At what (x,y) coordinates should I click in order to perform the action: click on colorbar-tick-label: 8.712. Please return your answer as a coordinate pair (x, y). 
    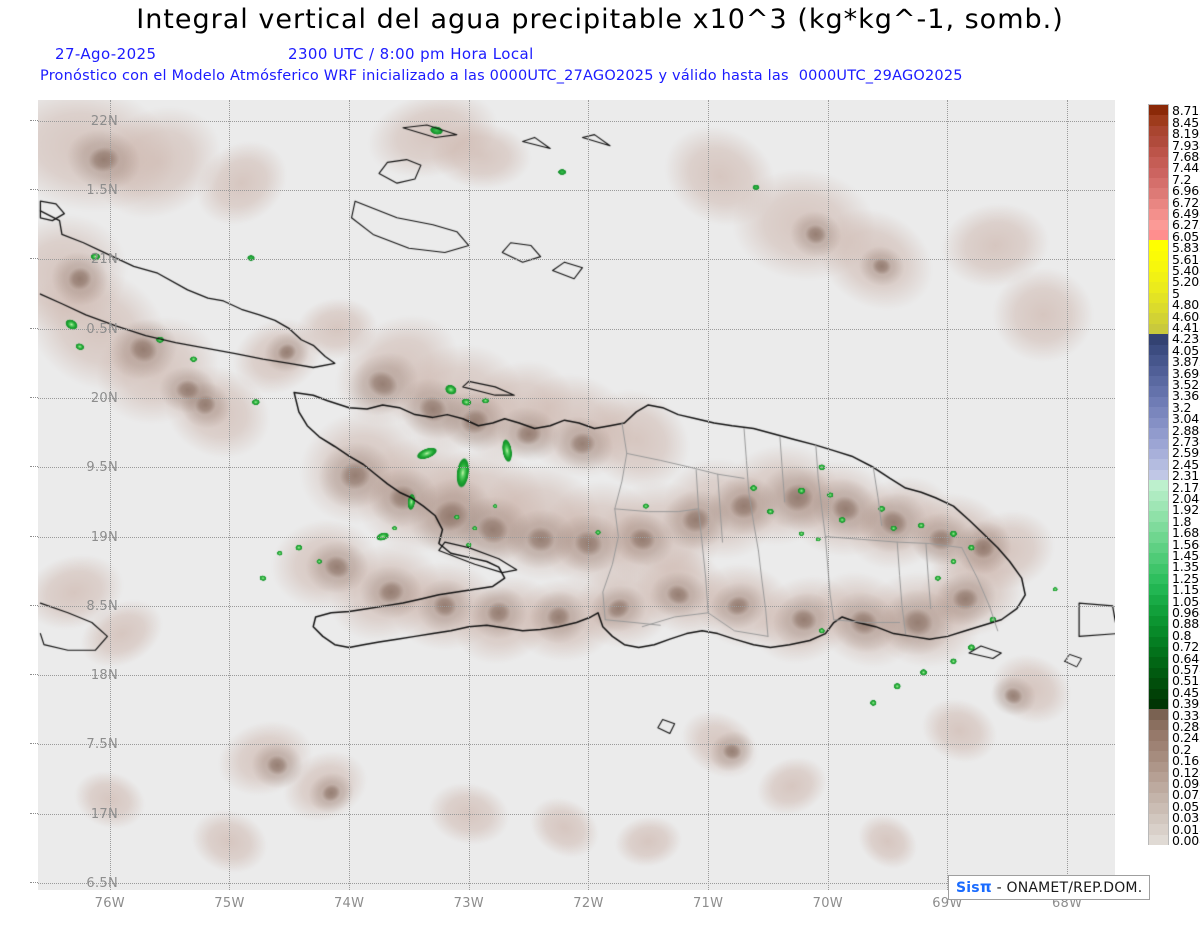
    Looking at the image, I should click on (1186, 111).